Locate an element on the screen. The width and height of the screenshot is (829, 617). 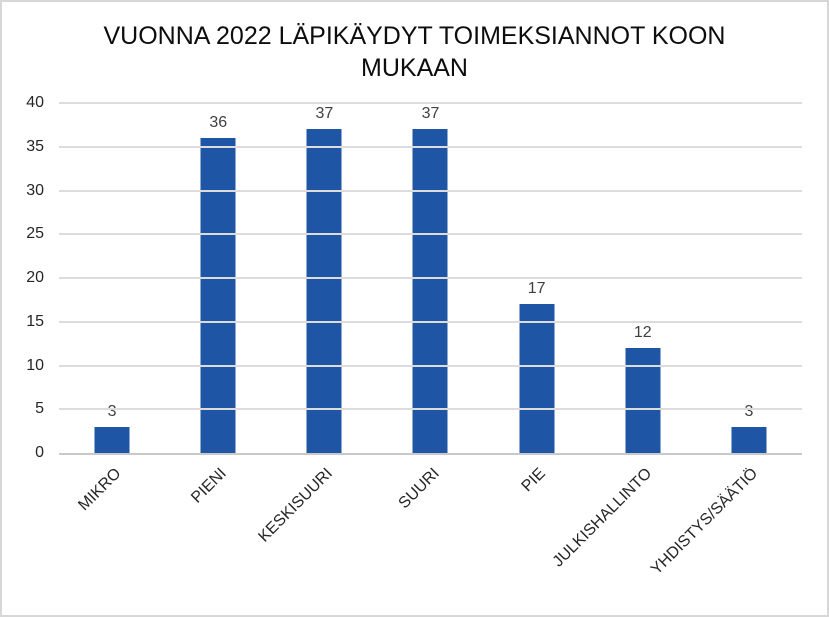
y-tick-label: 5 is located at coordinates (39, 409).